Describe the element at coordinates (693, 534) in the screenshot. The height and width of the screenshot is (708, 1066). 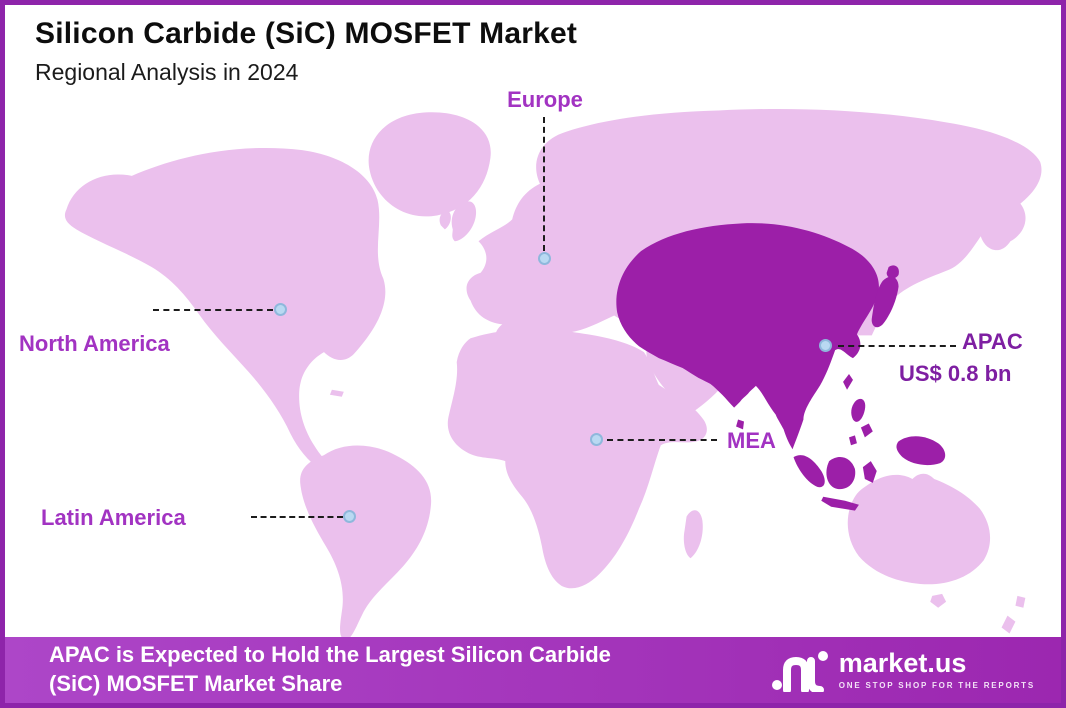
I see `island-madagascar` at that location.